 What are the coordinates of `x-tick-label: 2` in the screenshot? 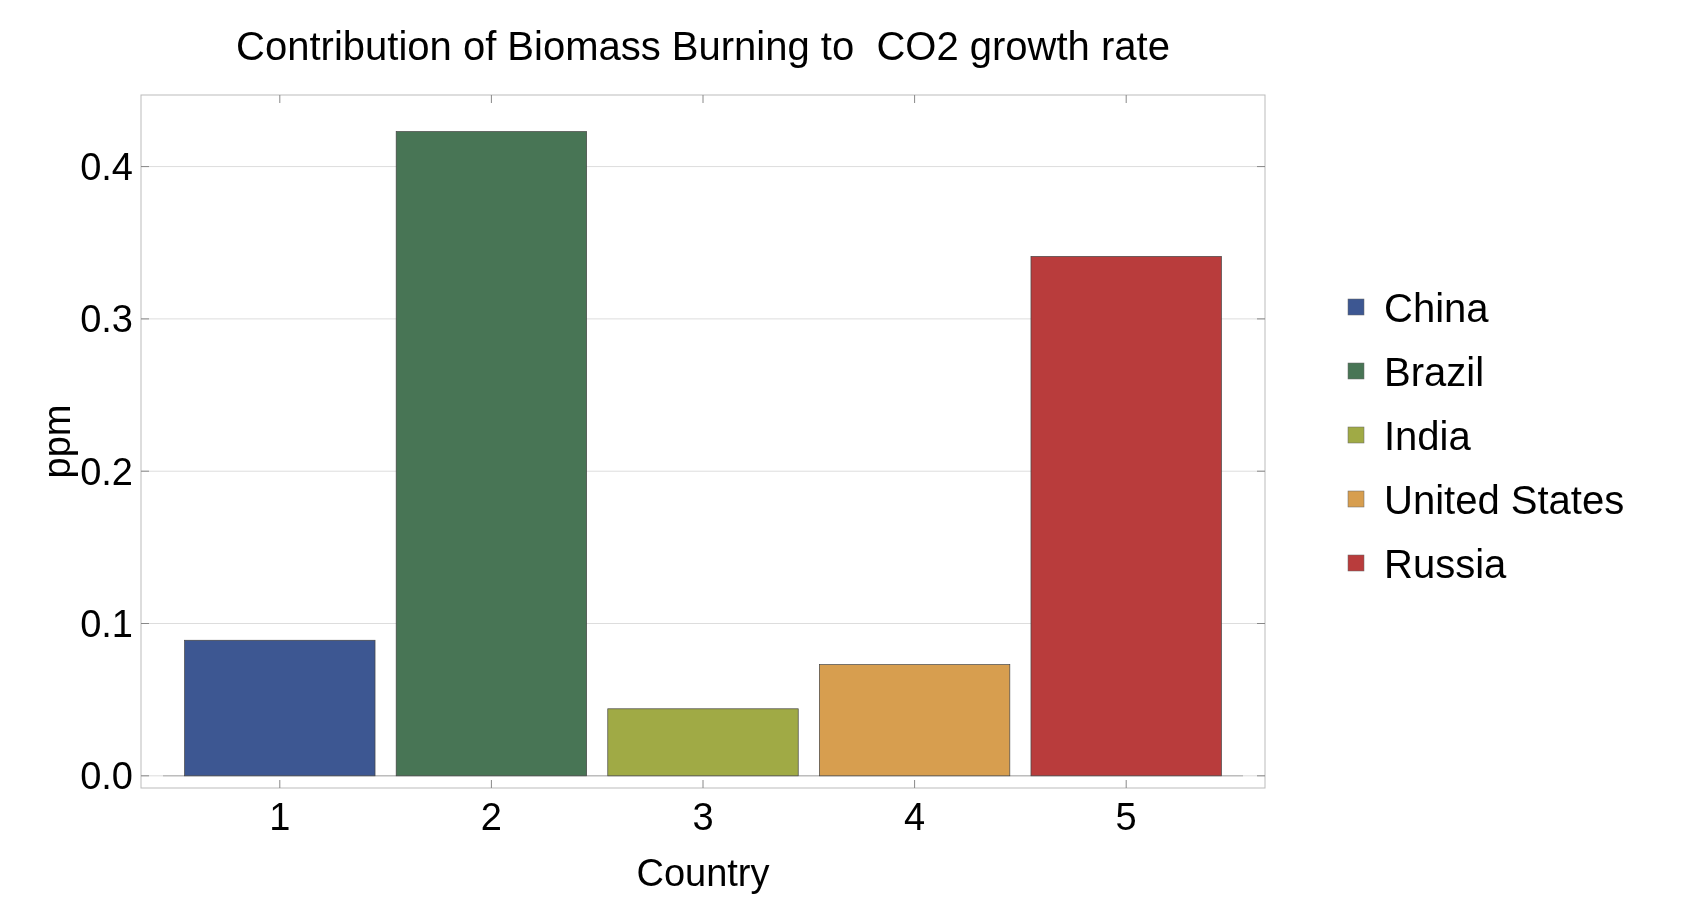 It's located at (491, 817).